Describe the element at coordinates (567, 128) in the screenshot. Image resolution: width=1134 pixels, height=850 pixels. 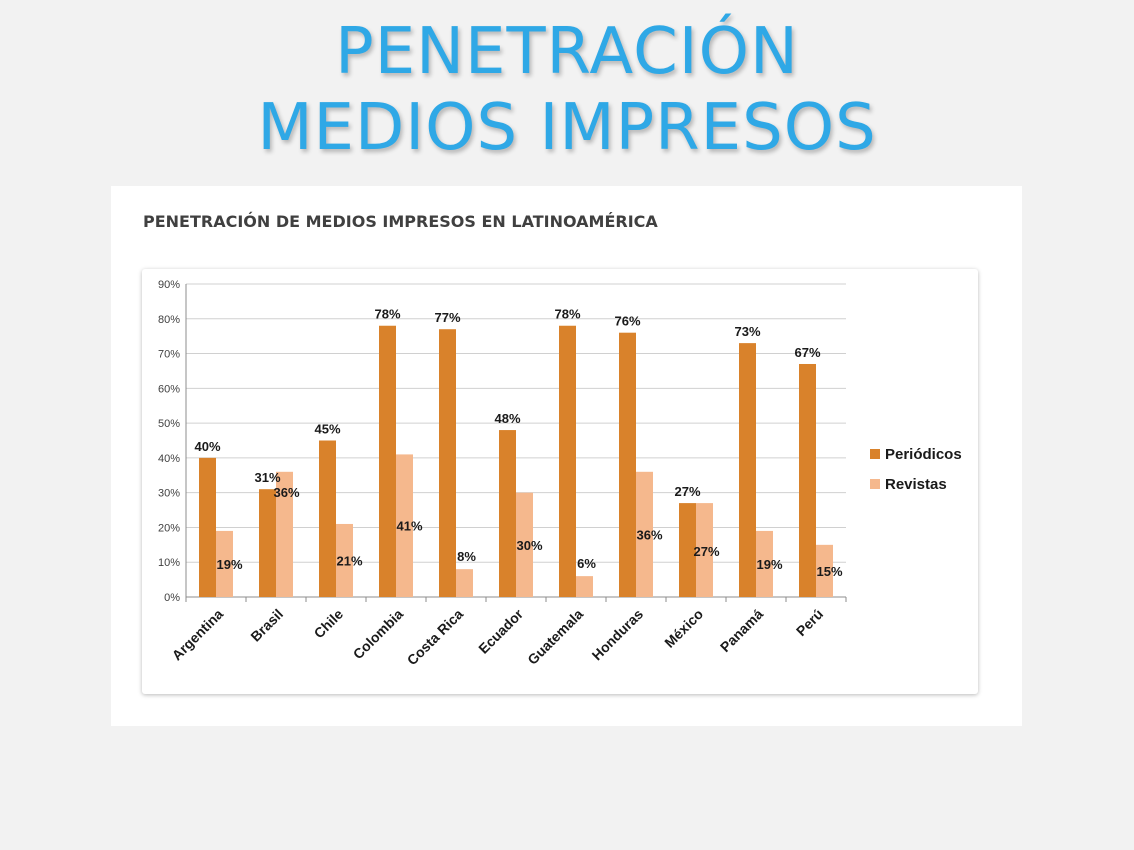
I see `slide-title-line-2: MEDIOS IMPRESOS` at that location.